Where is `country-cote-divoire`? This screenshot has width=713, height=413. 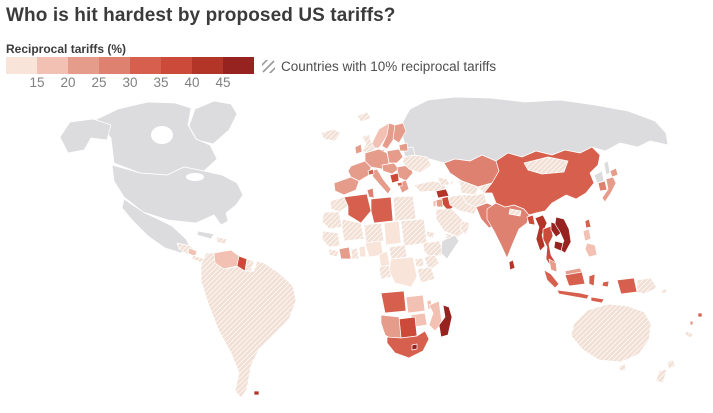 country-cote-divoire is located at coordinates (345, 253).